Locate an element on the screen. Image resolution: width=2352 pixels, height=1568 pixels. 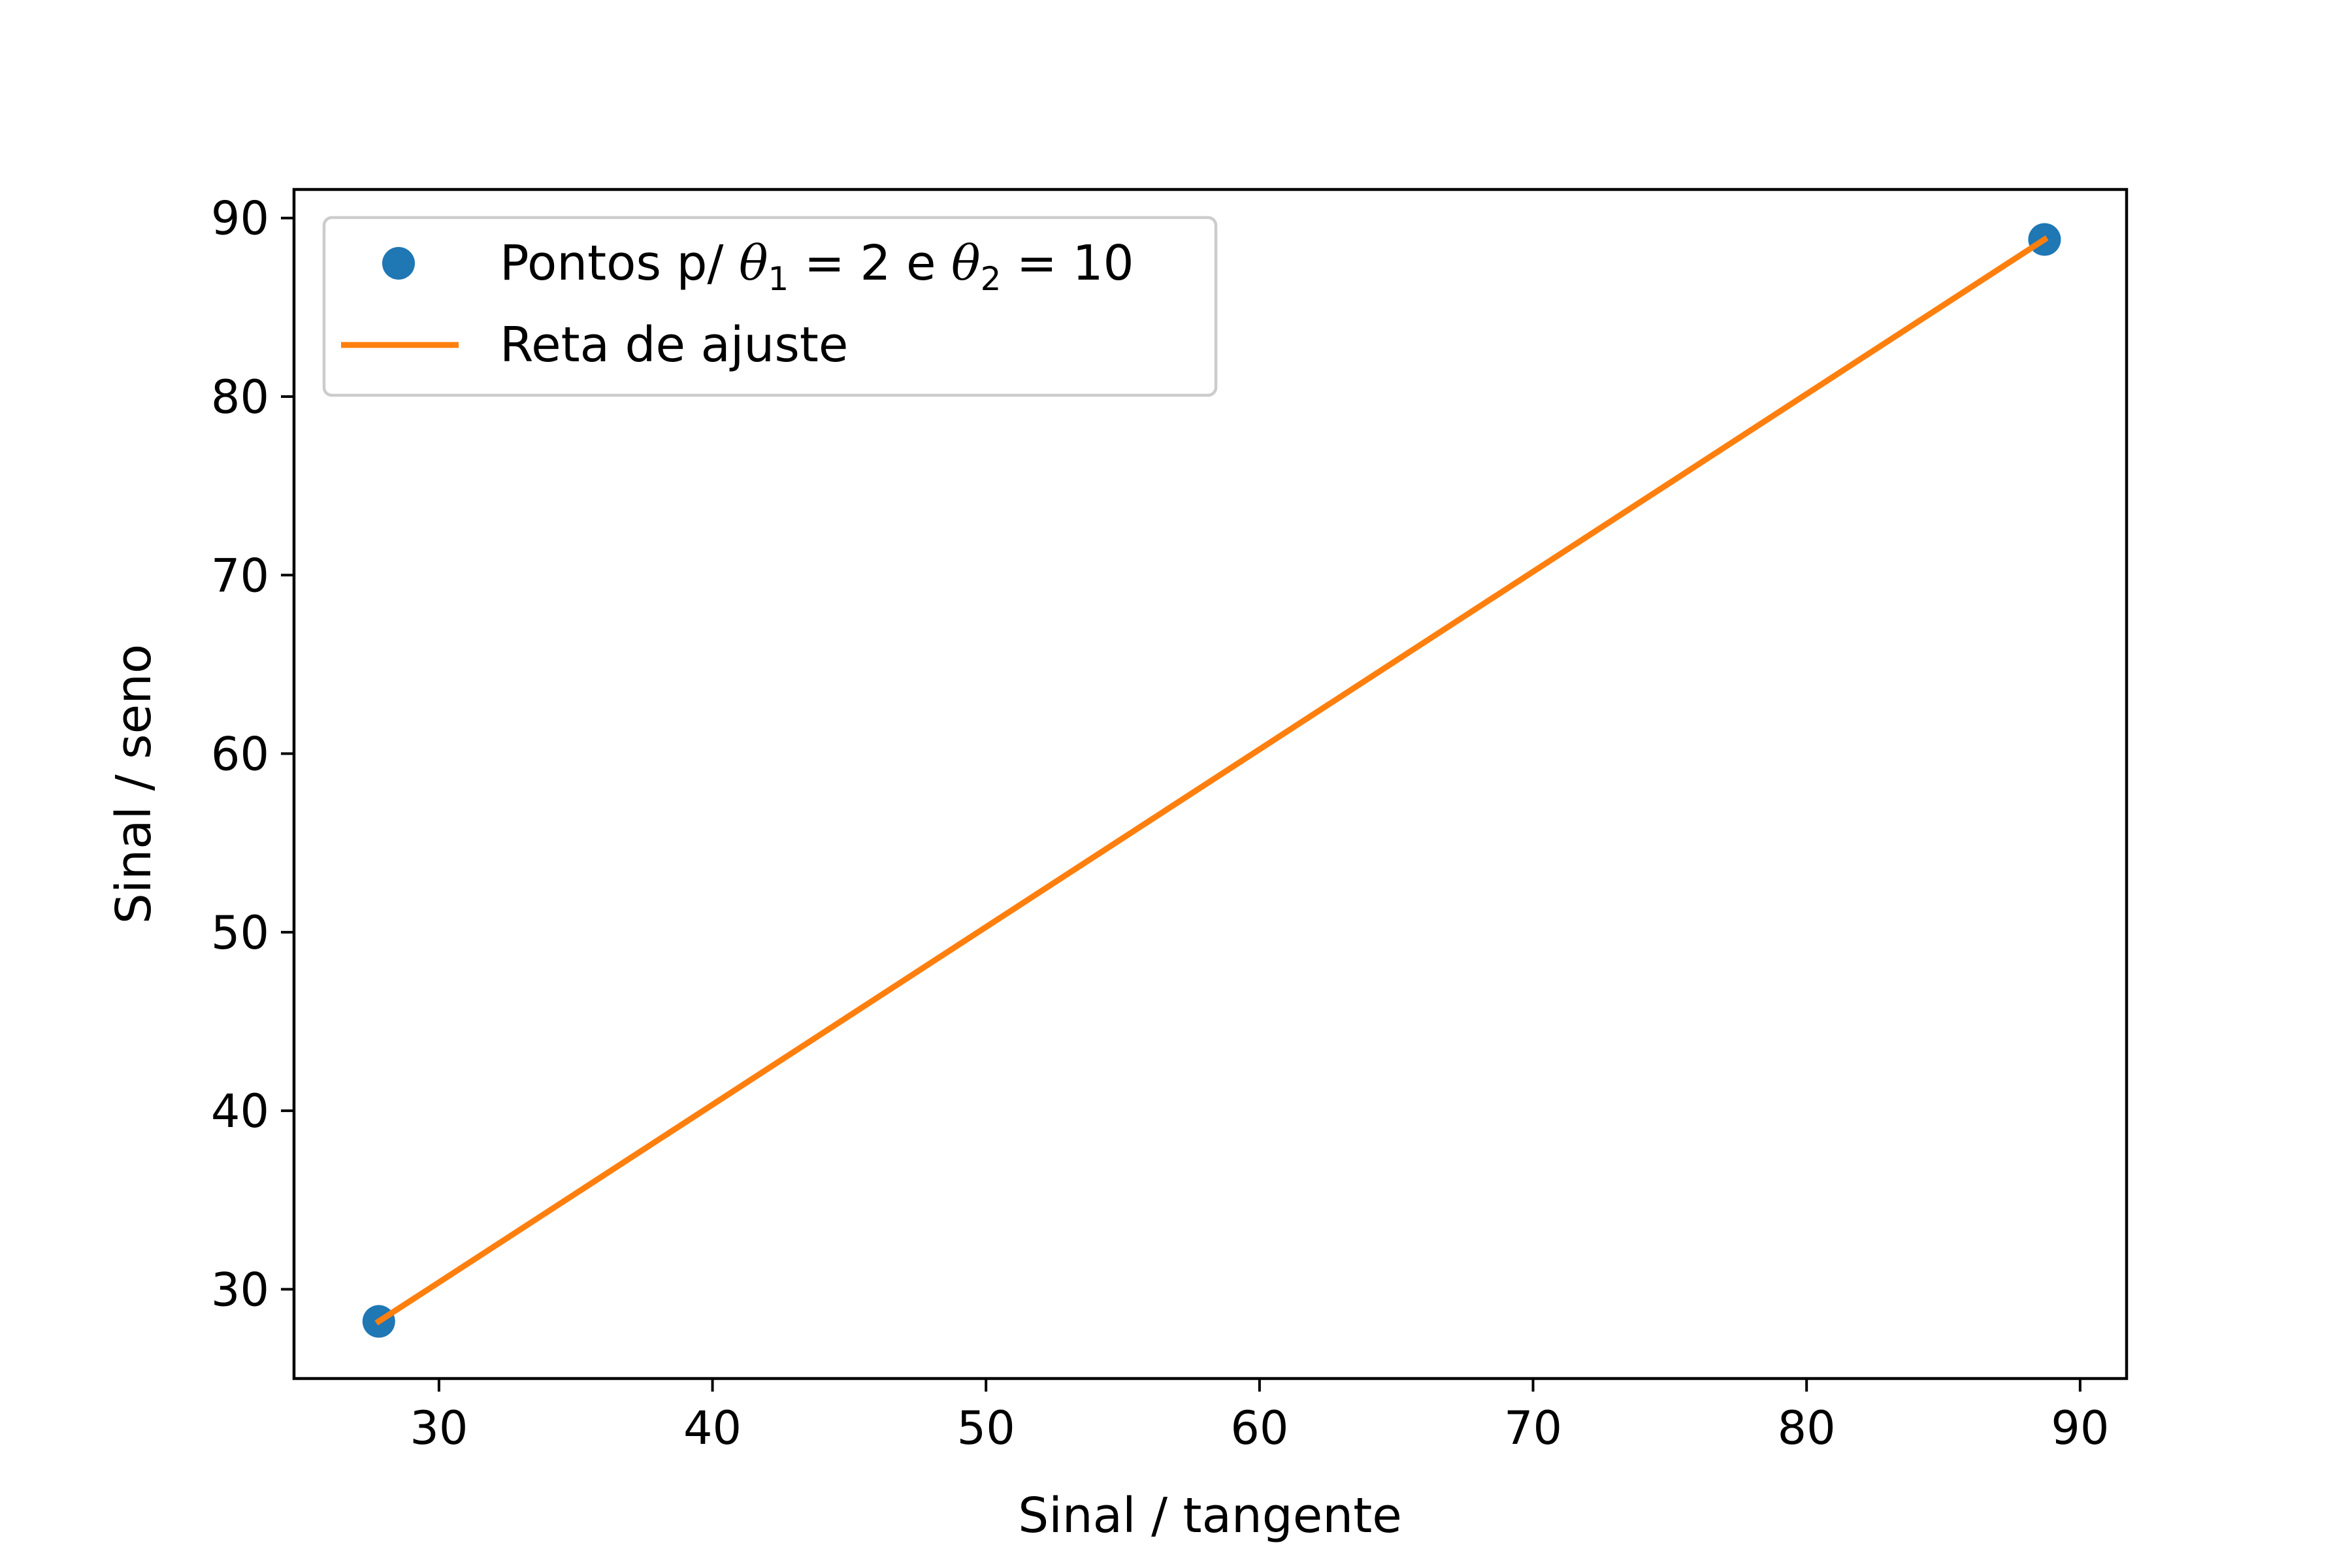
x-axis: 30 40 50 60 70 80 90 is located at coordinates (1259, 1417).